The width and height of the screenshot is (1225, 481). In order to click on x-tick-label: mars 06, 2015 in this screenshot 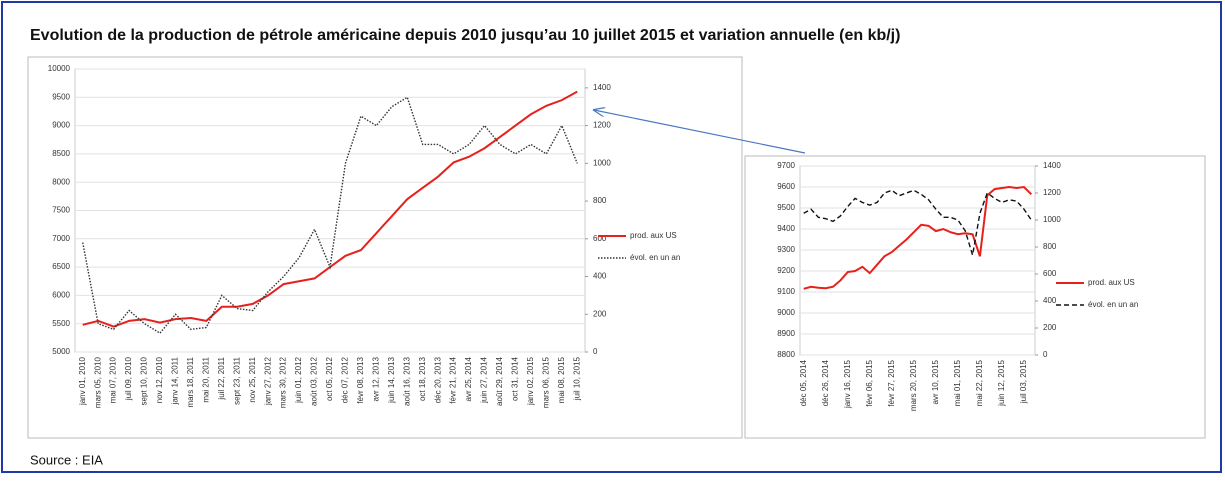, I will do `click(545, 382)`.